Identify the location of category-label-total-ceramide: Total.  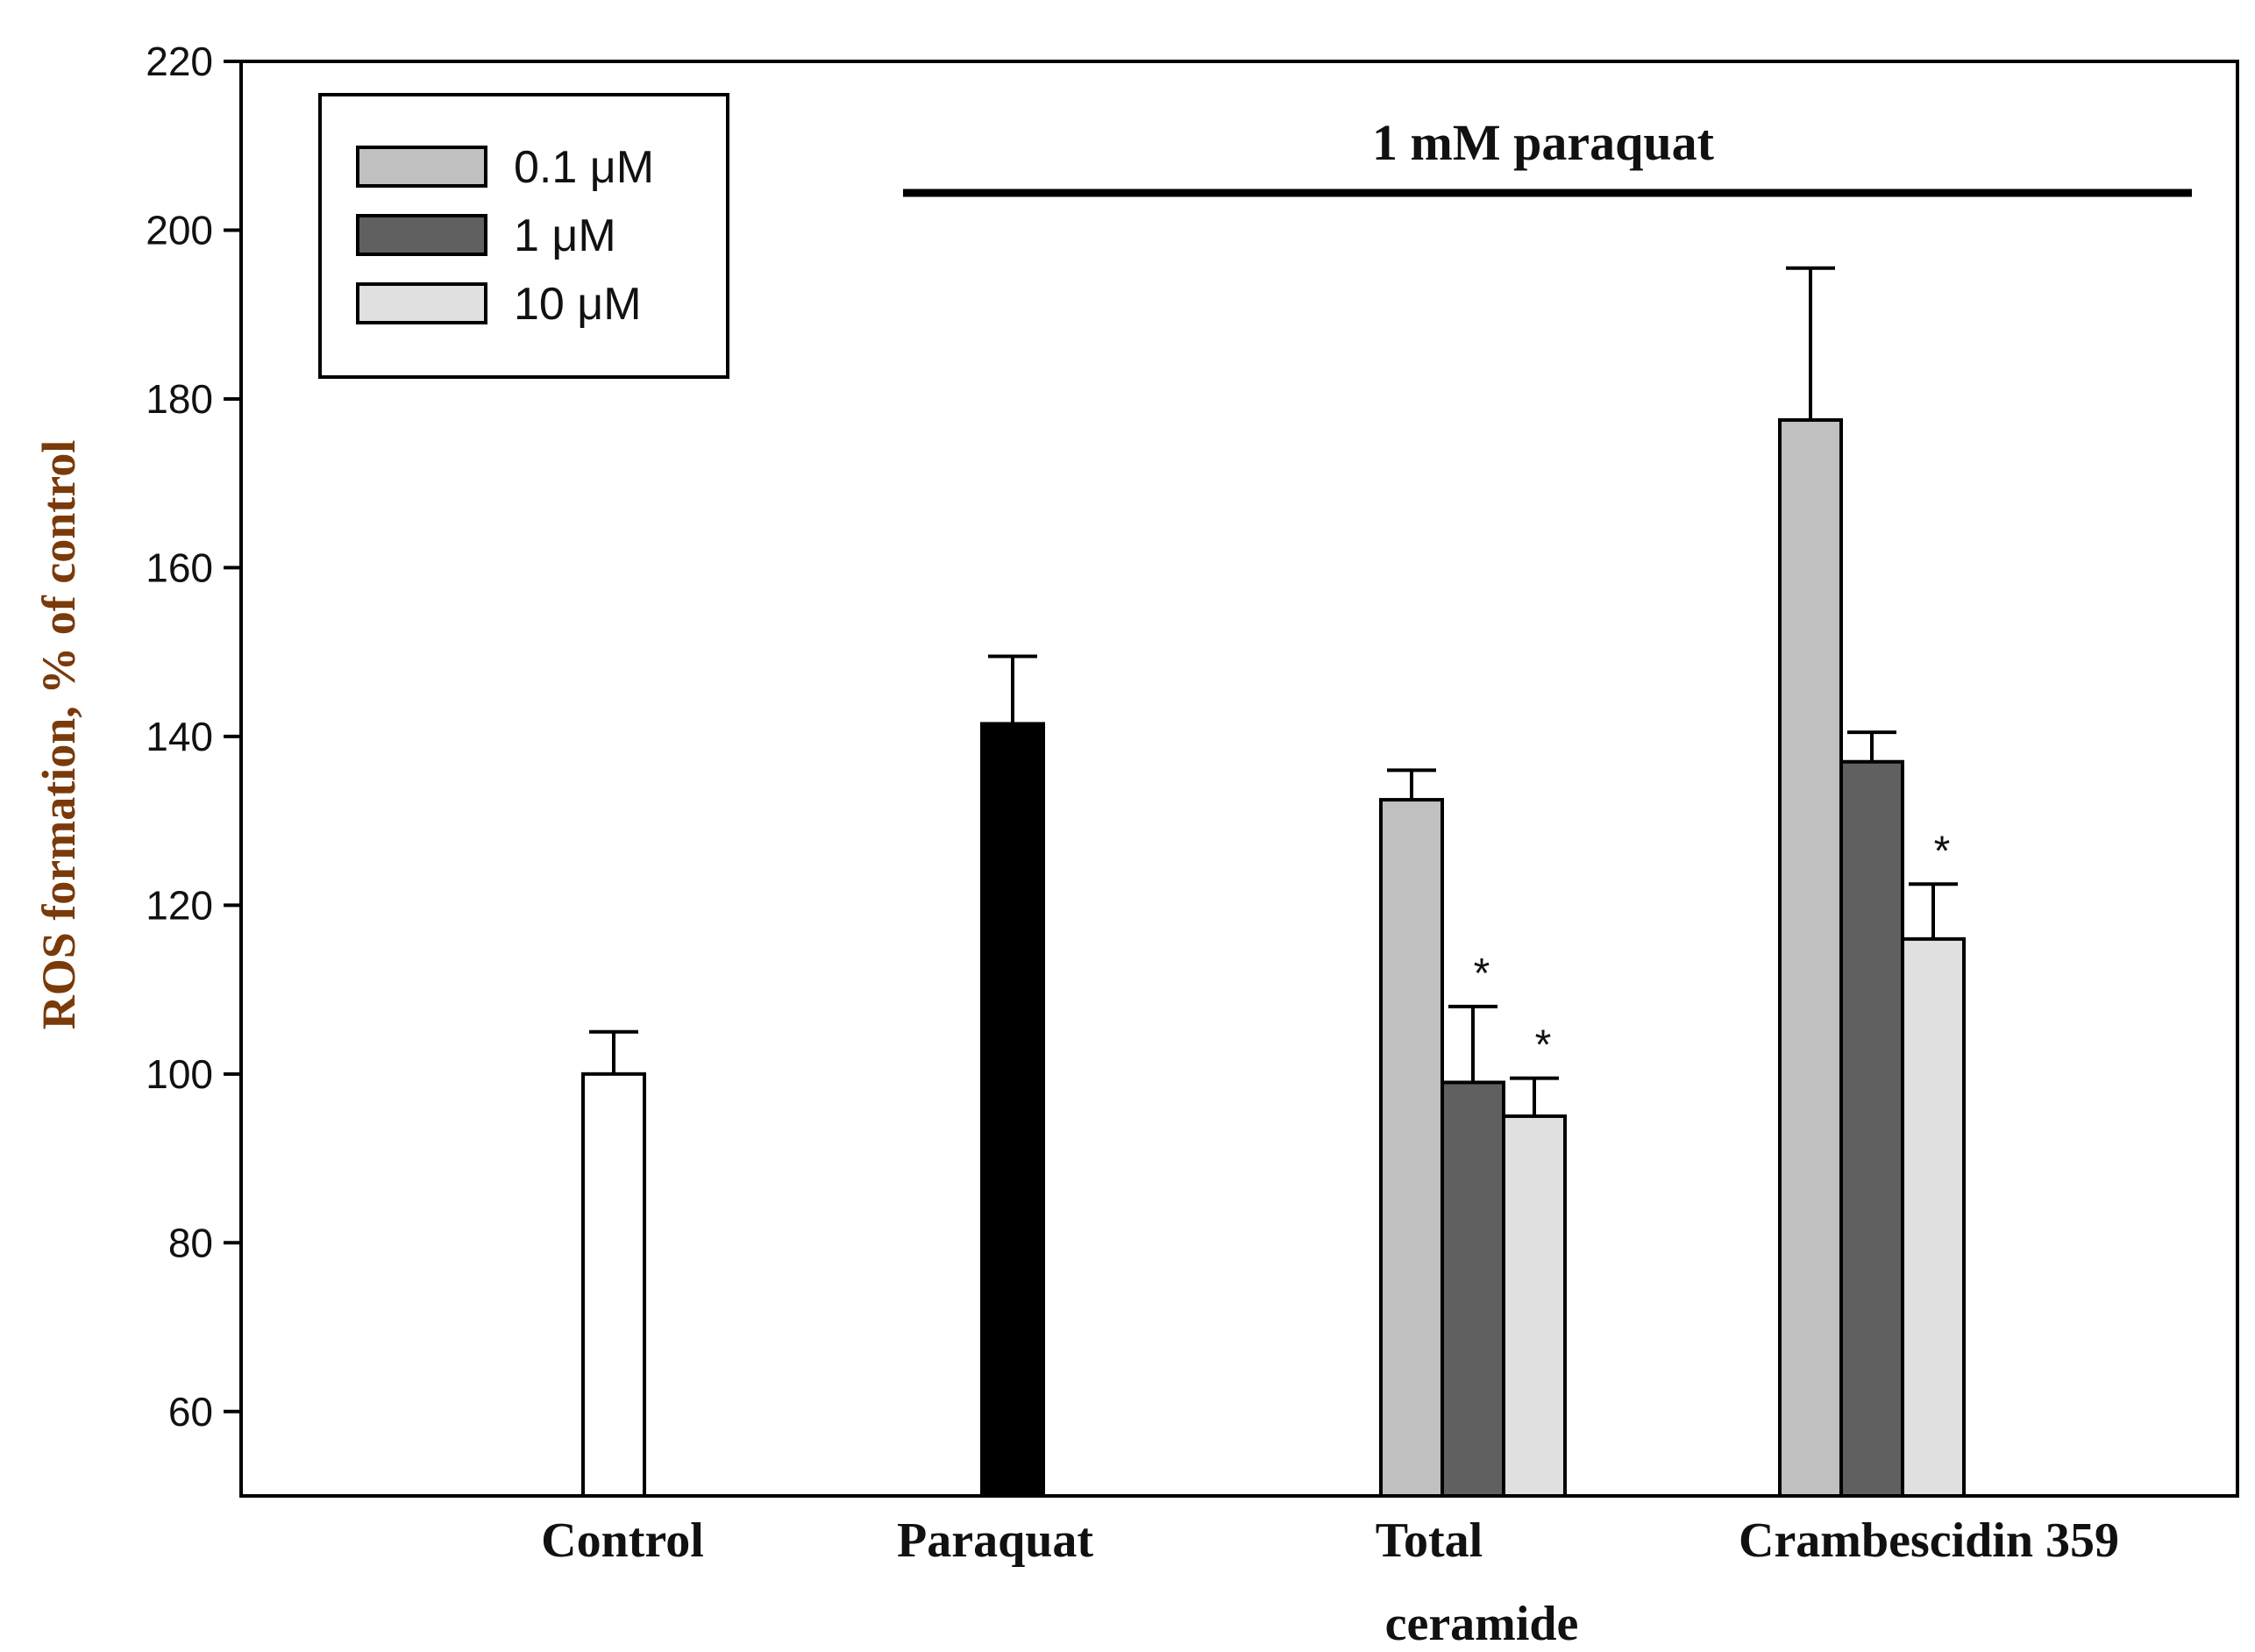
(1430, 1540).